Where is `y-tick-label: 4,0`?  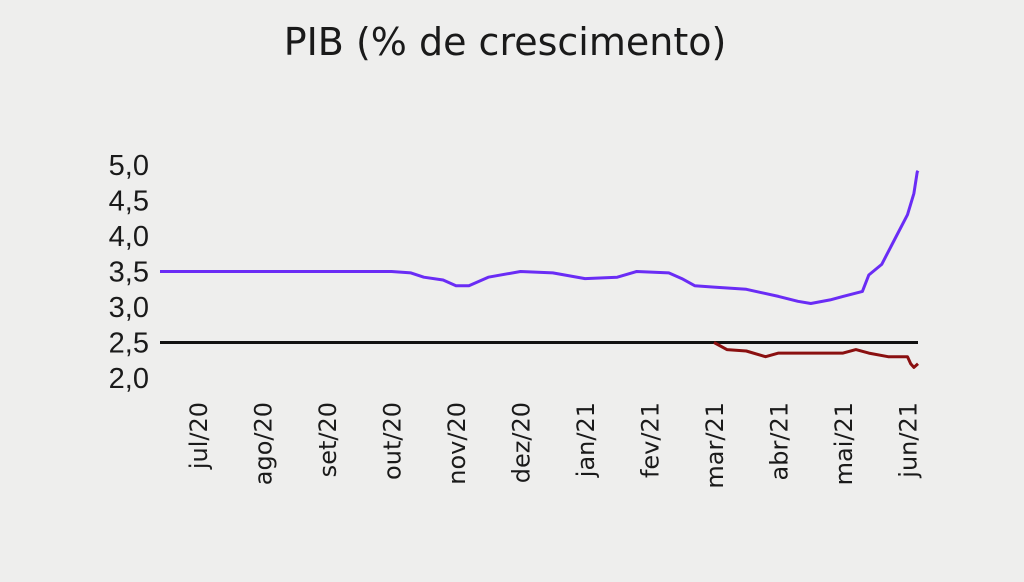 y-tick-label: 4,0 is located at coordinates (129, 237).